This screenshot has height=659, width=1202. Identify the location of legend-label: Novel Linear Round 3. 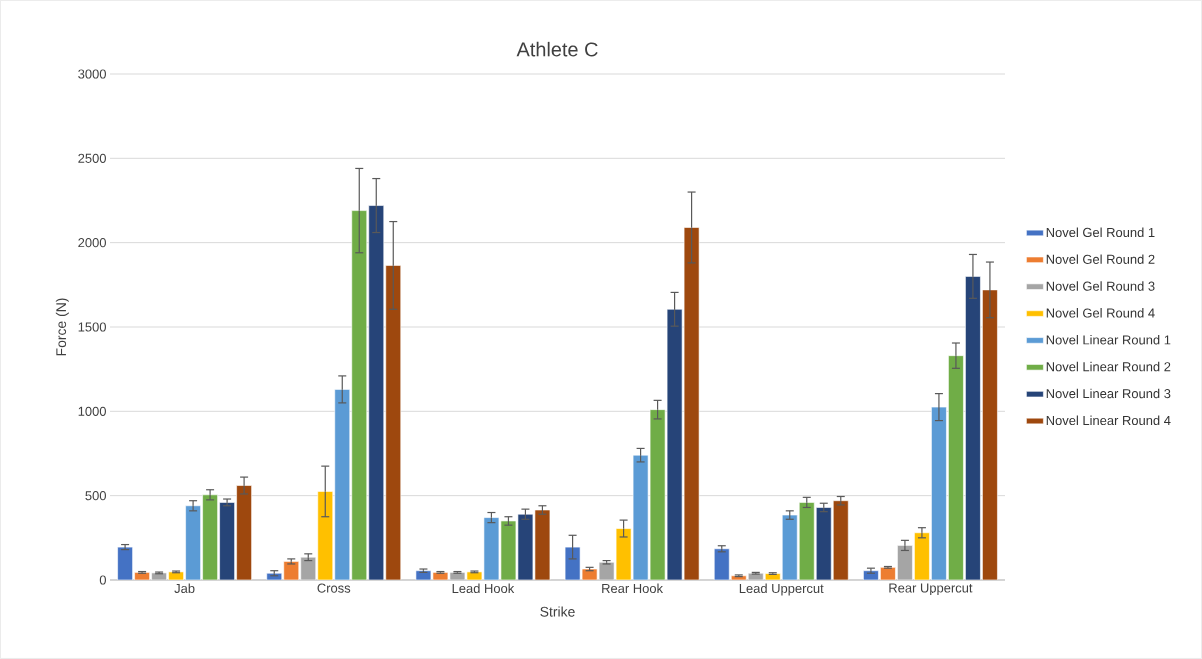
(1108, 393).